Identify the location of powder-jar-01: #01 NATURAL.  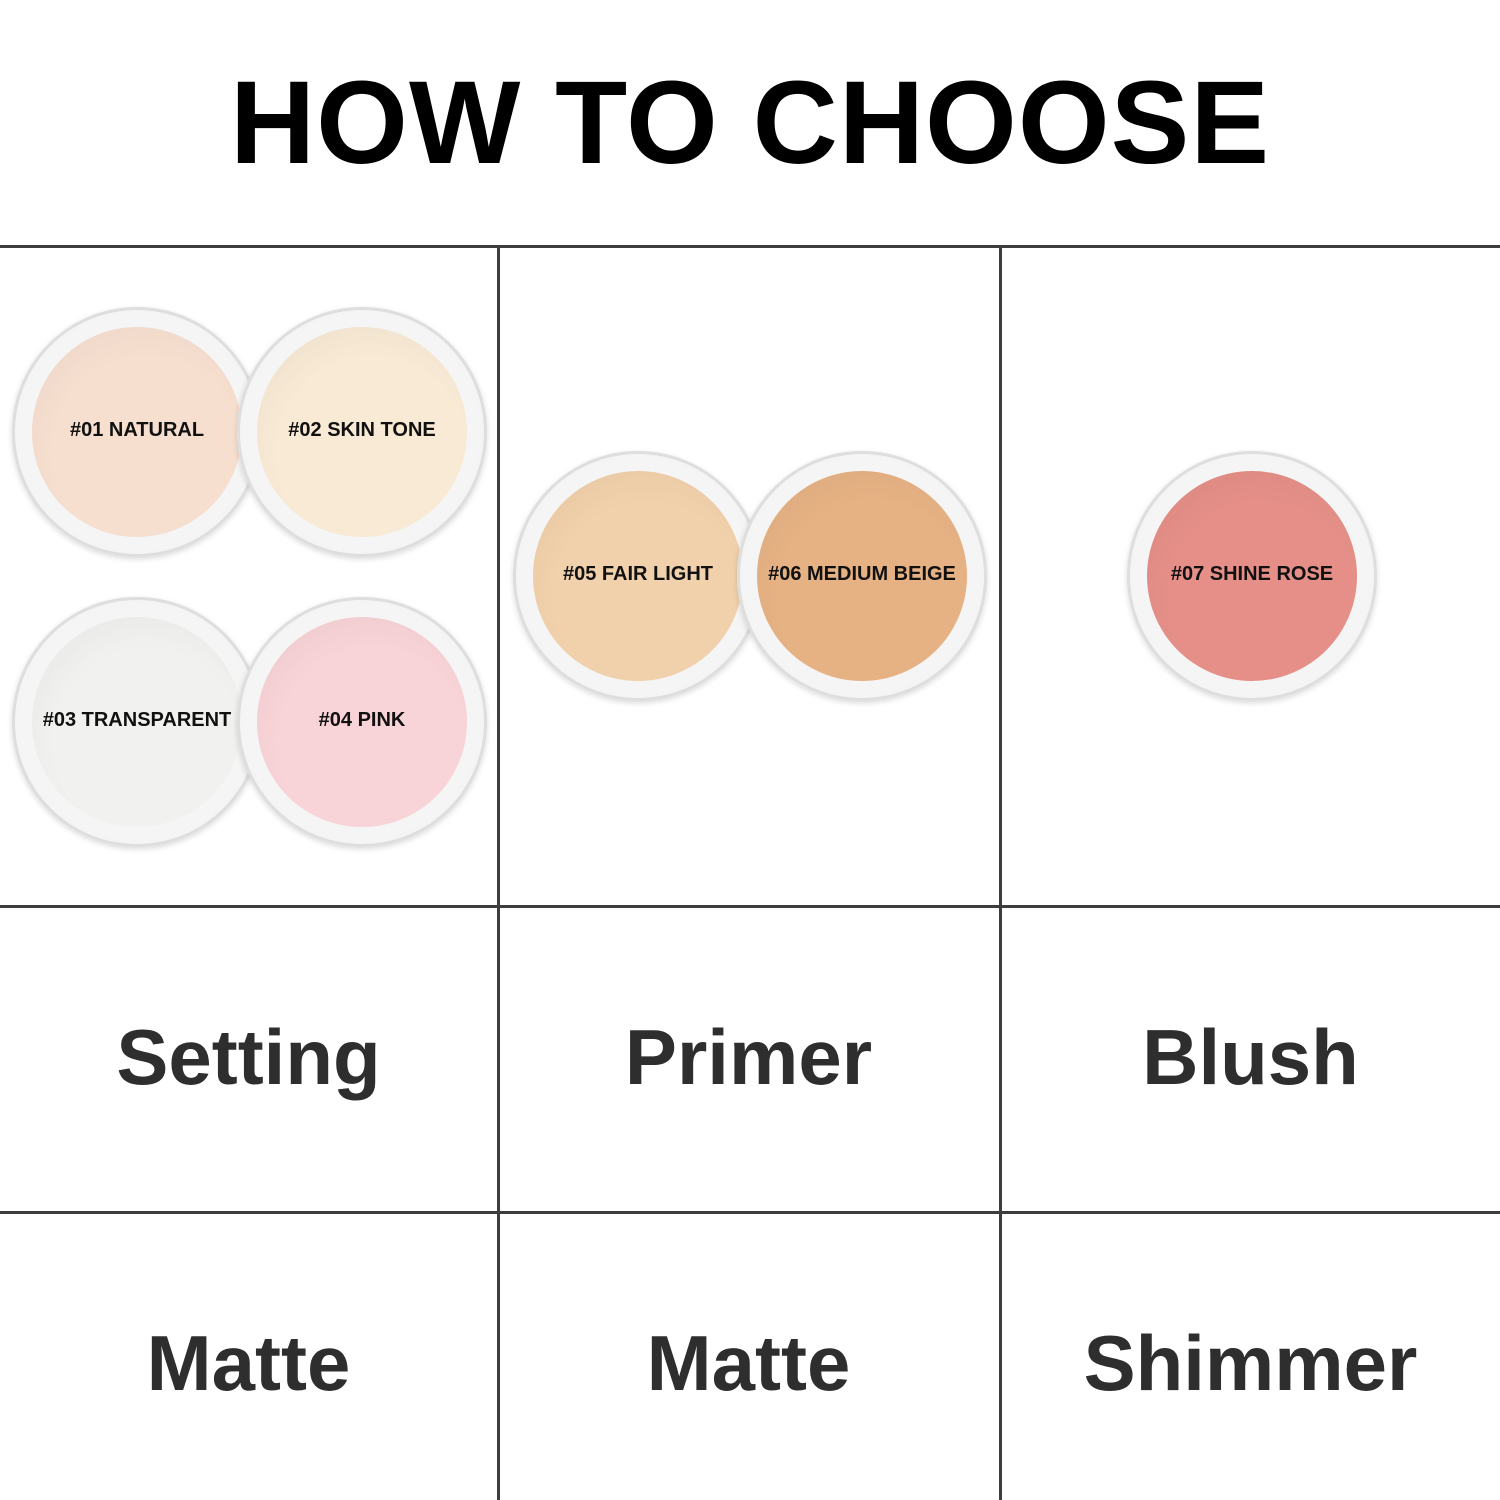
(137, 432).